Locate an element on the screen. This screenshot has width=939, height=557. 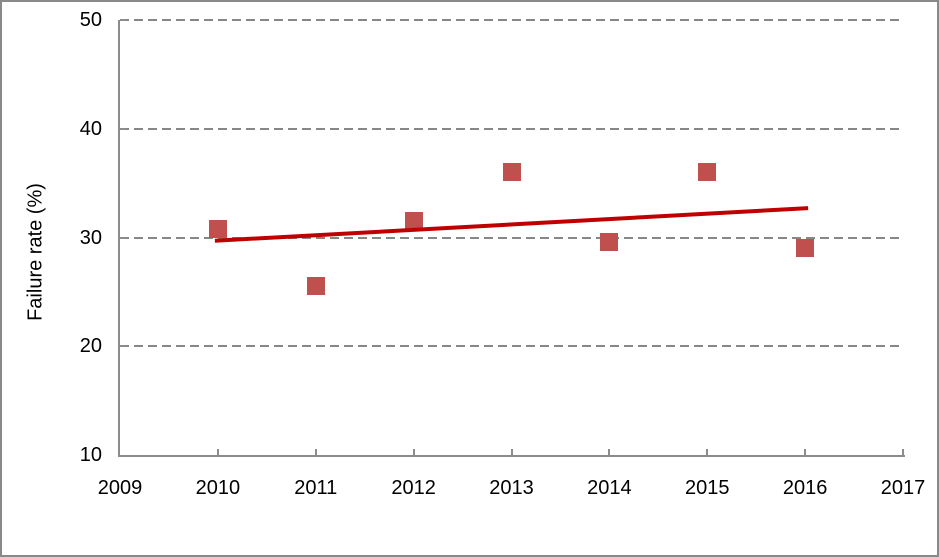
y-tick-label-30: 30 is located at coordinates (90, 237).